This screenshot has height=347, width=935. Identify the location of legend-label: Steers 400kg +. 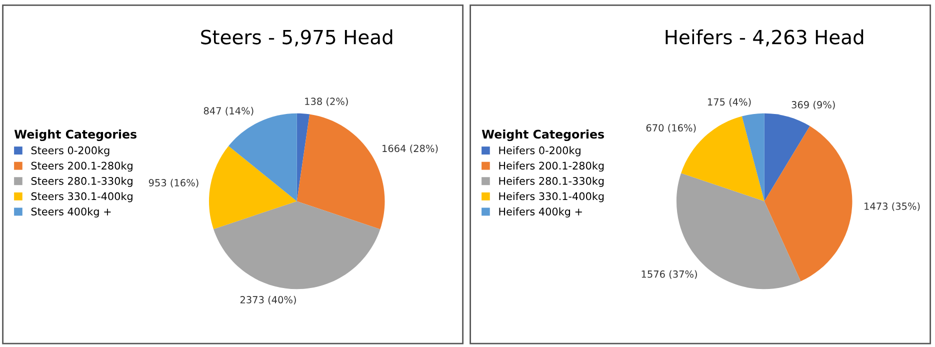
(71, 212).